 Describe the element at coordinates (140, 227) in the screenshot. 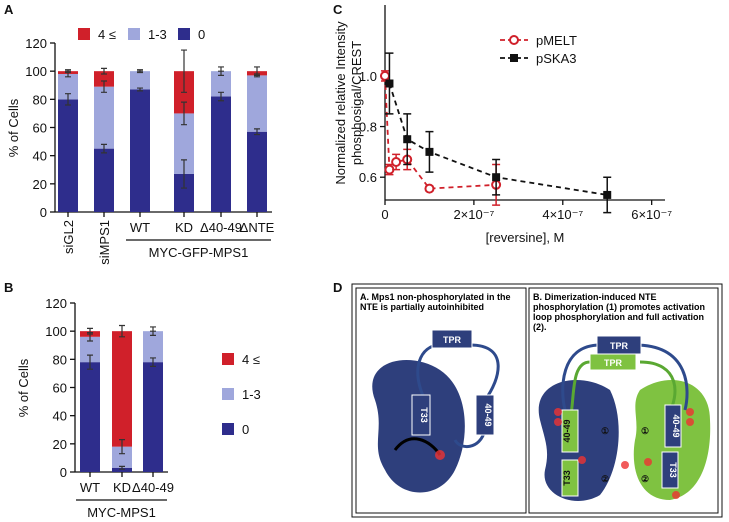

I see `x-tick-label: WT` at that location.